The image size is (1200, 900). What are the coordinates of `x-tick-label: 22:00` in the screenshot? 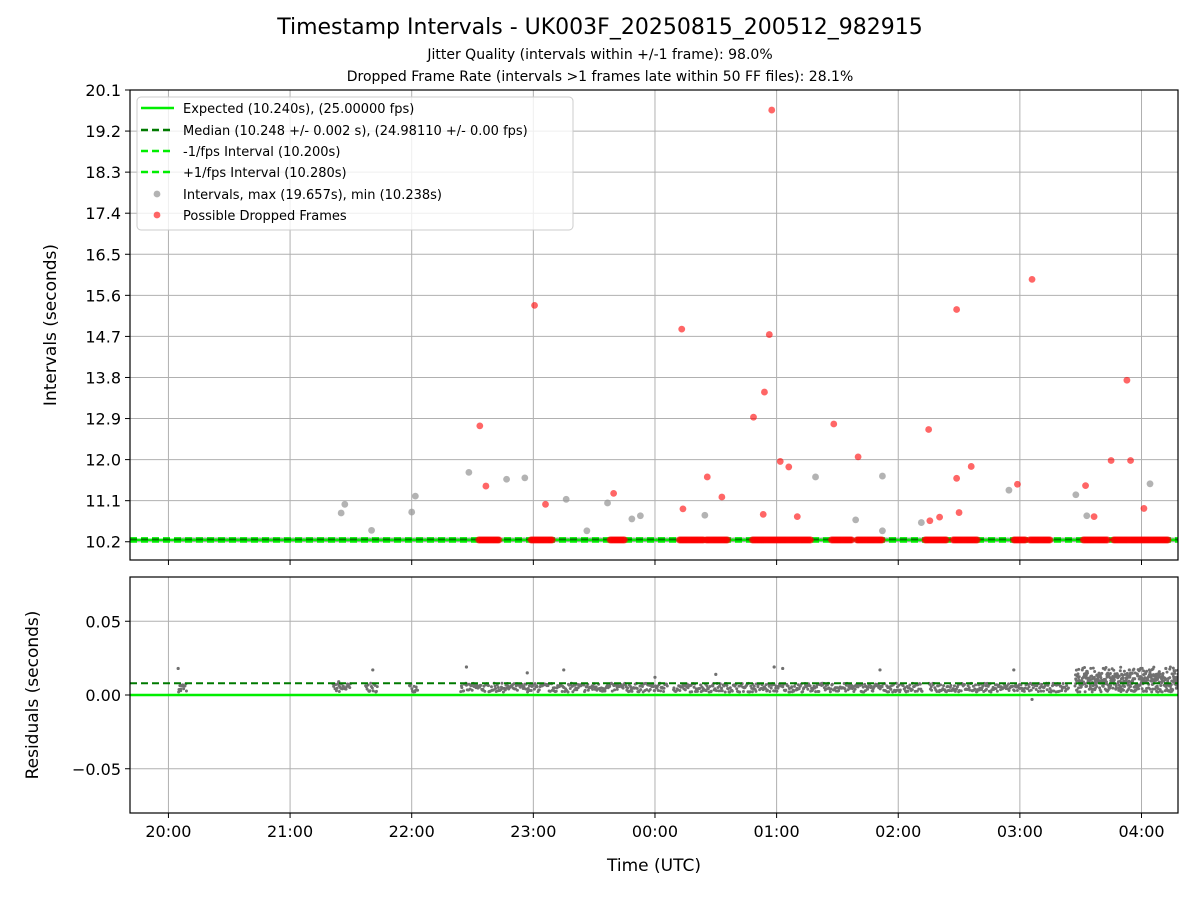 It's located at (412, 831).